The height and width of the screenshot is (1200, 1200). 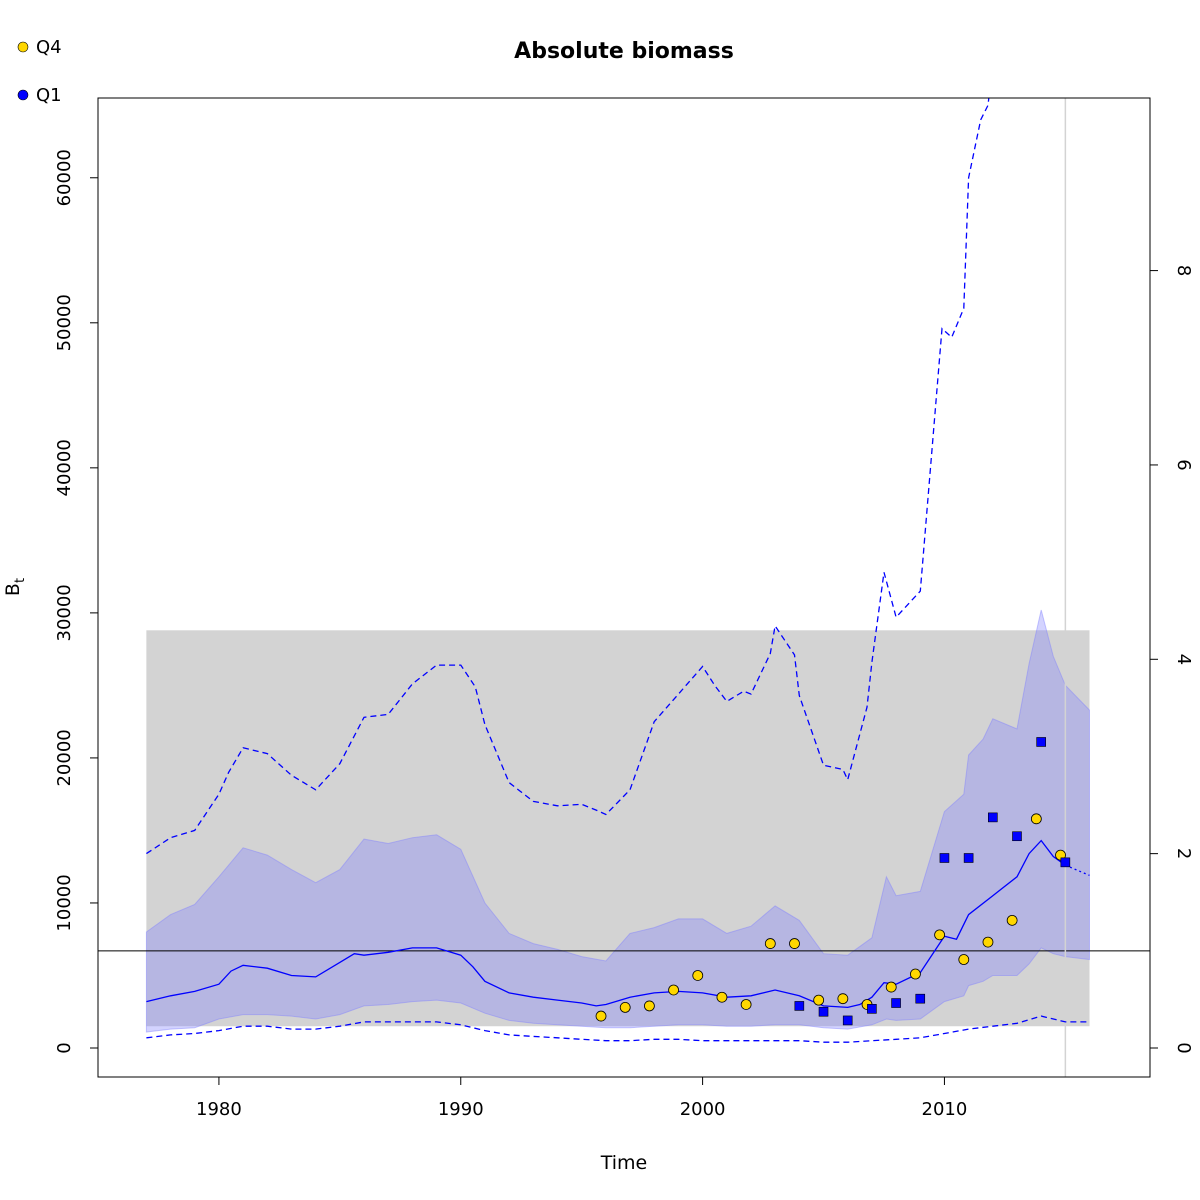 I want to click on y2-tick-label: 8, so click(x=1183, y=270).